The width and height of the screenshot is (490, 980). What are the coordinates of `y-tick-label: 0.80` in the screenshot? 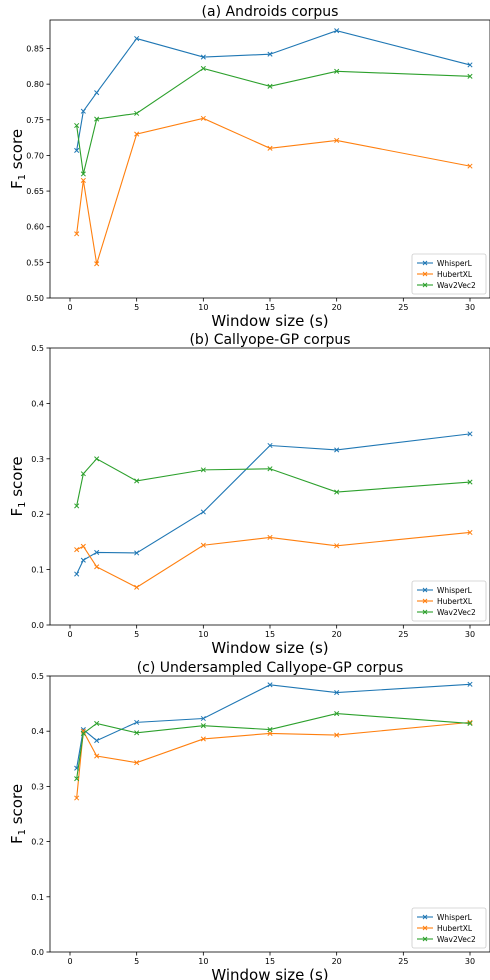 It's located at (35, 84).